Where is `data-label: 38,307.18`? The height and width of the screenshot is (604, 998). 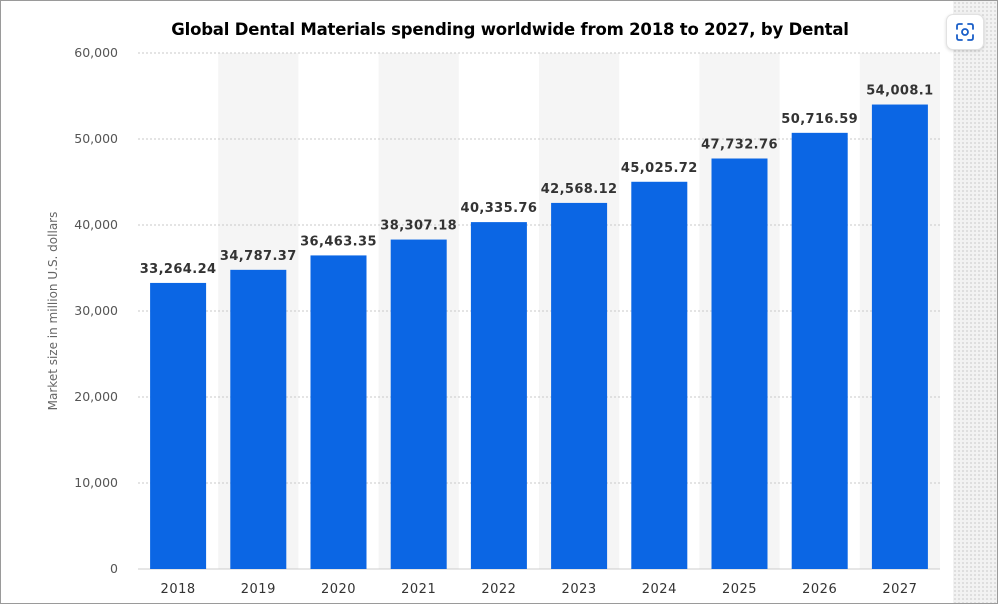 data-label: 38,307.18 is located at coordinates (418, 226).